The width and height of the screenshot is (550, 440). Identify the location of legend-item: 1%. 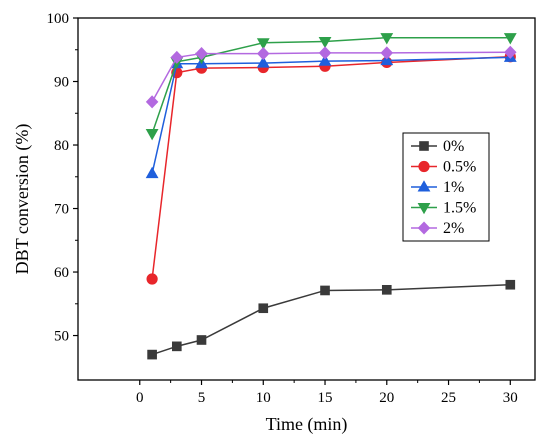
(437, 187).